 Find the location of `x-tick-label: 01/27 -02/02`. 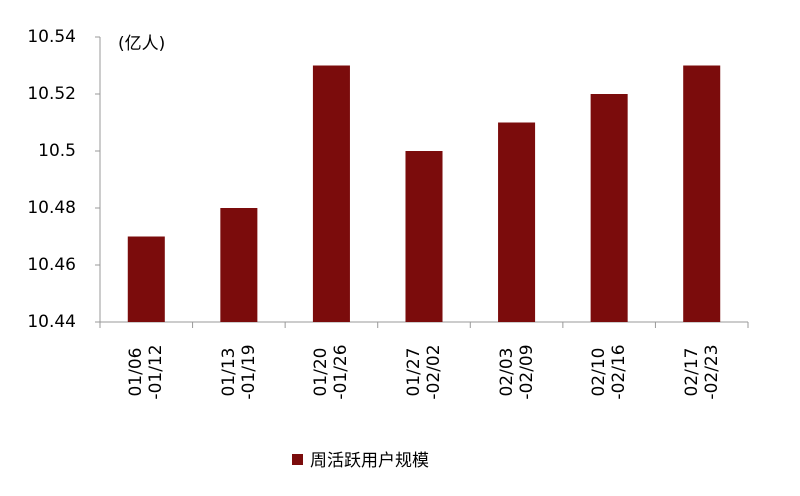

x-tick-label: 01/27 -02/02 is located at coordinates (424, 372).